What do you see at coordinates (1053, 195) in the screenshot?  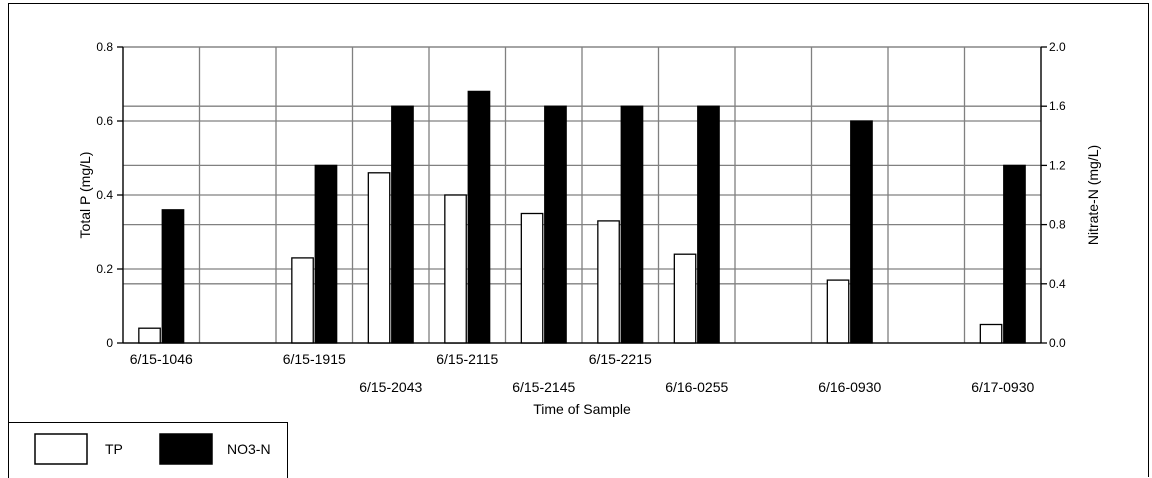 I see `right-y-ticks: 0.0 0.4 0.8 1.2 1.6 2.0` at bounding box center [1053, 195].